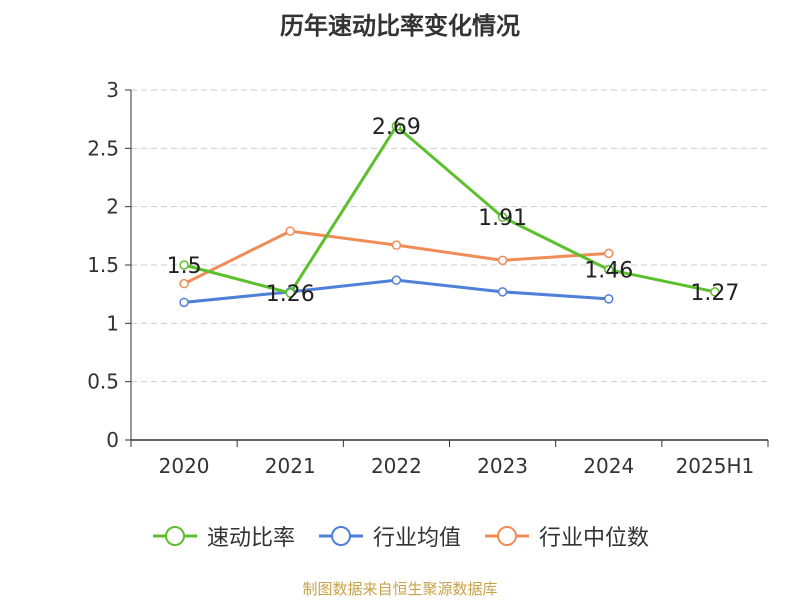 The height and width of the screenshot is (600, 800). Describe the element at coordinates (416, 538) in the screenshot. I see `legend-label: 行业均值` at that location.